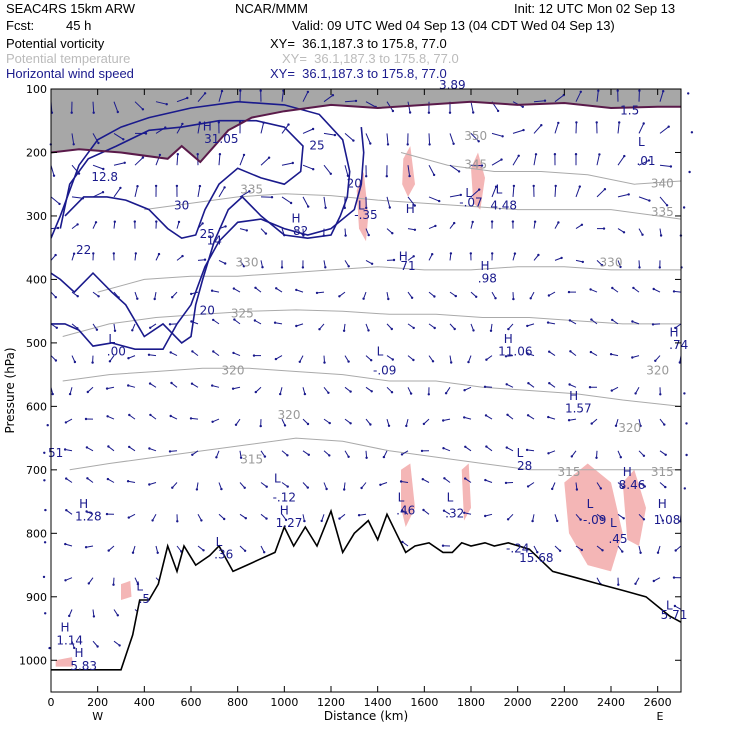  What do you see at coordinates (233, 371) in the screenshot?
I see `theta-label: 320` at bounding box center [233, 371].